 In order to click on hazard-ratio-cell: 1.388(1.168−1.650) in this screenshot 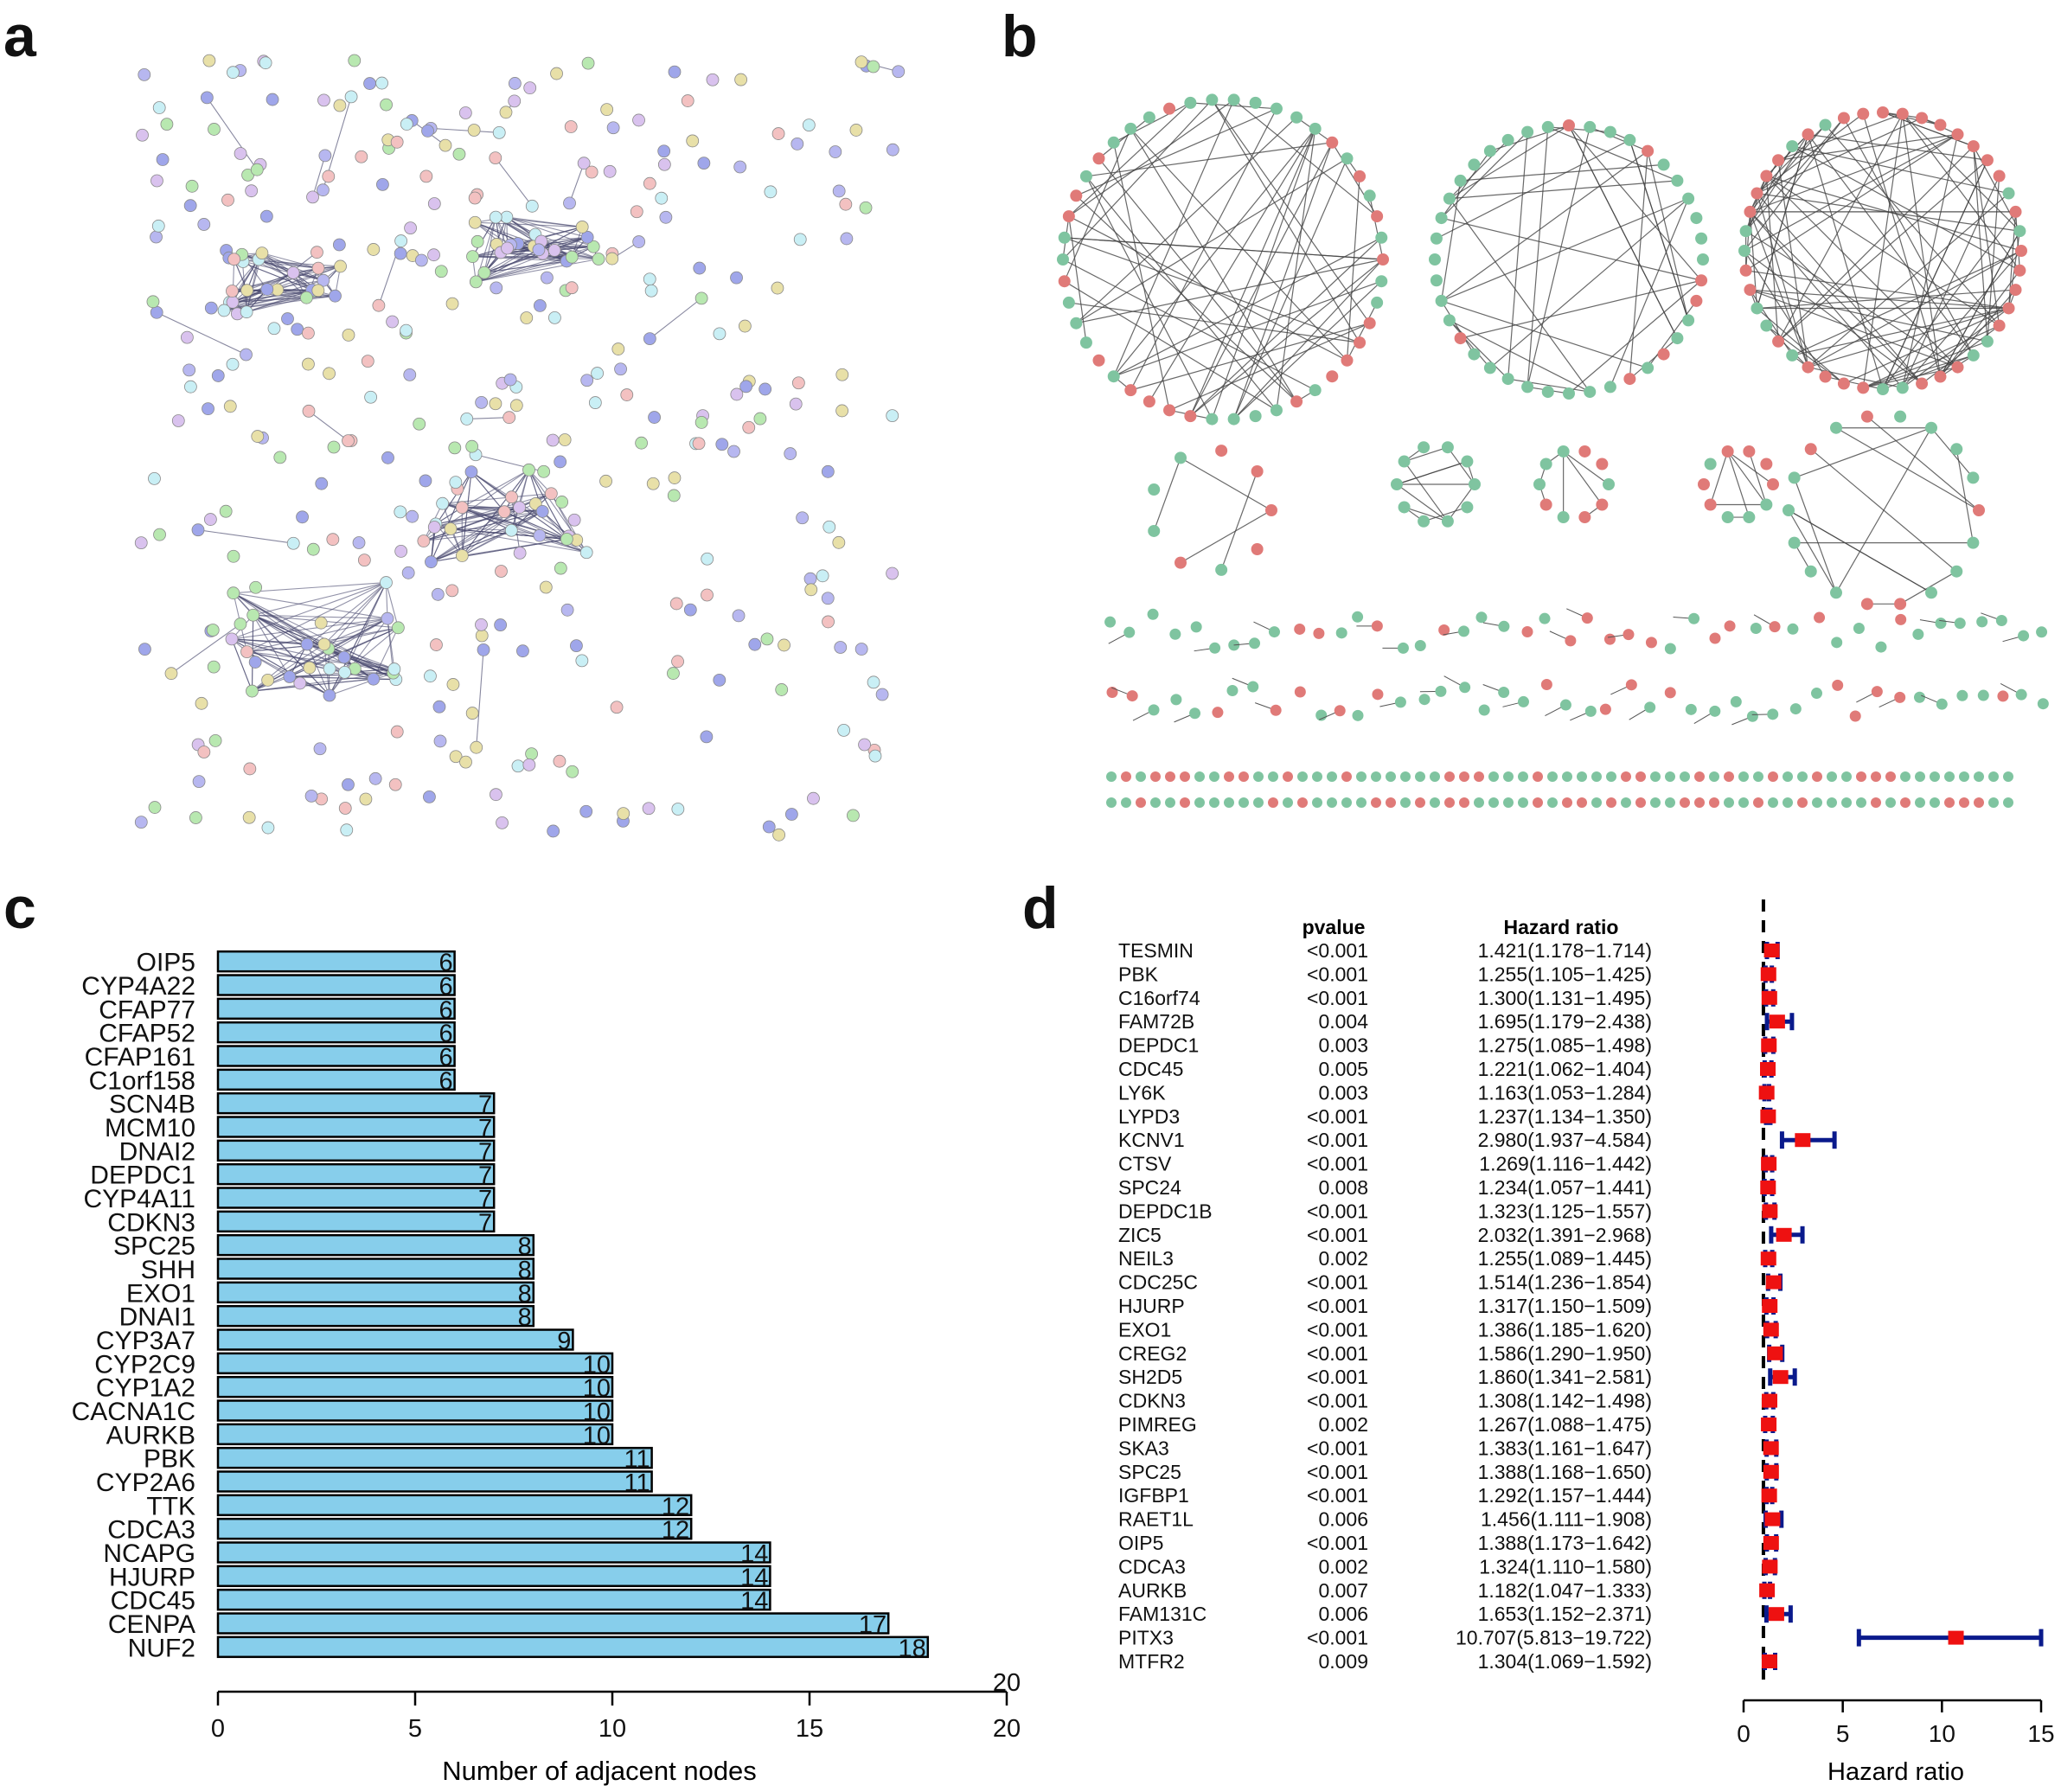, I will do `click(1565, 1472)`.